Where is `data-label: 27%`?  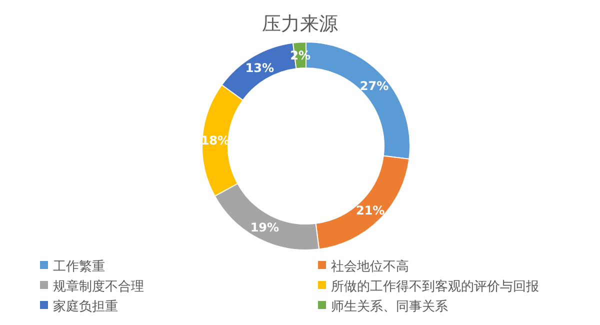
data-label: 27% is located at coordinates (374, 86).